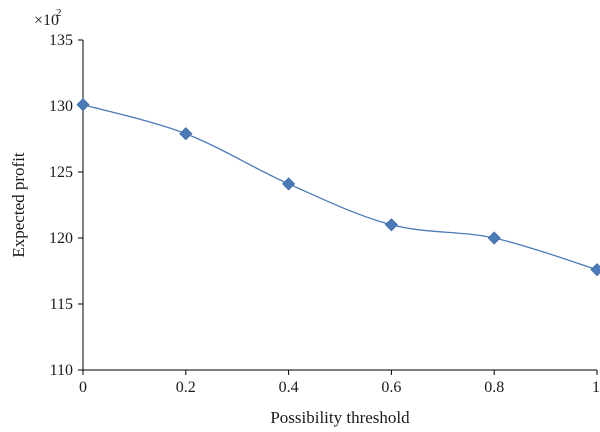  I want to click on y-axis-ticks: 110 115 120 125 130 135, so click(66, 205).